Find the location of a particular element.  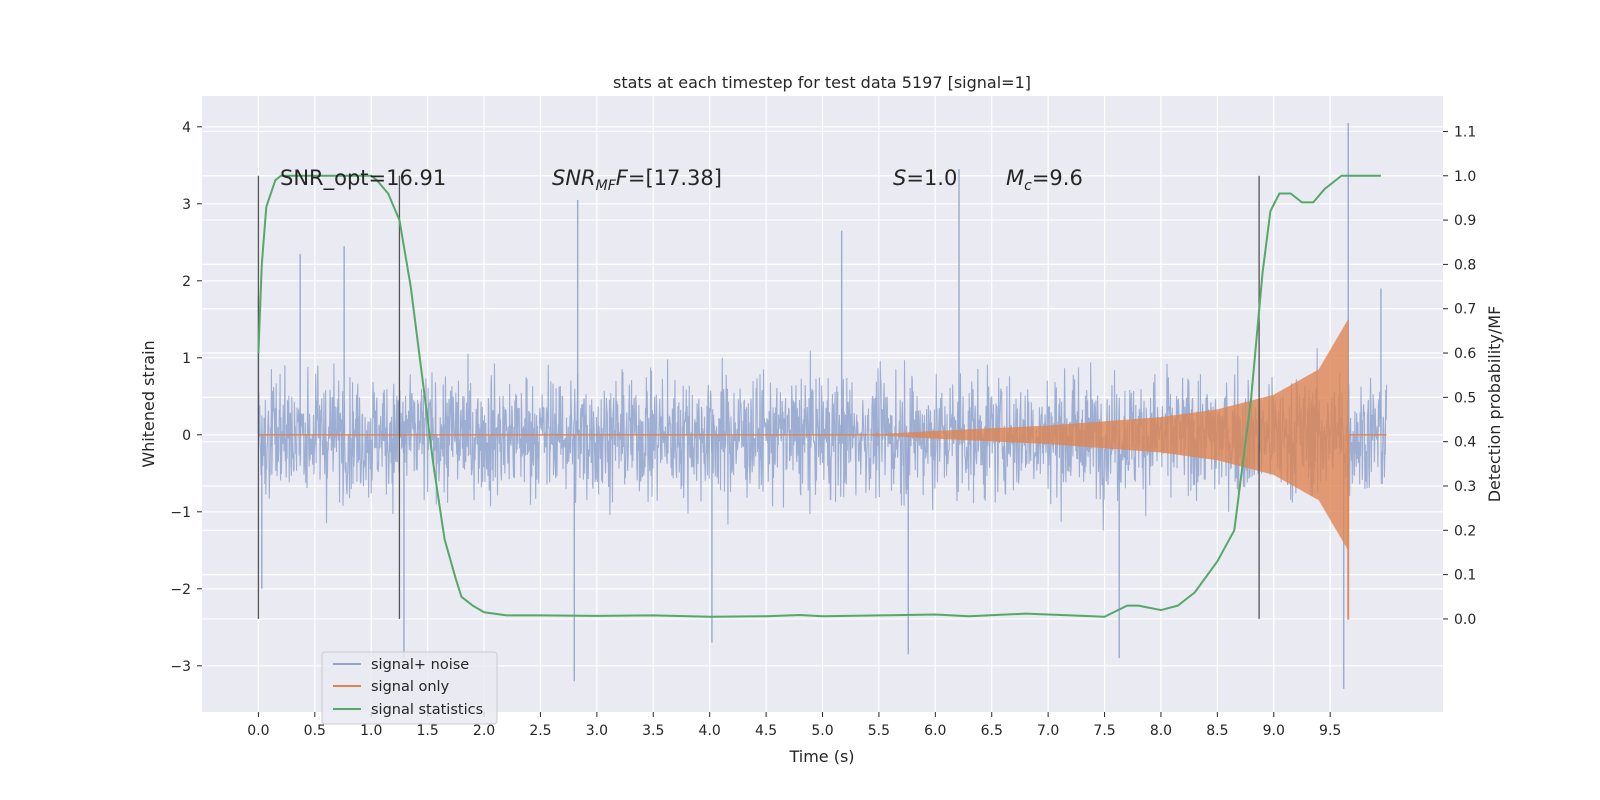

y-tick-label-2: 2 is located at coordinates (186, 282).